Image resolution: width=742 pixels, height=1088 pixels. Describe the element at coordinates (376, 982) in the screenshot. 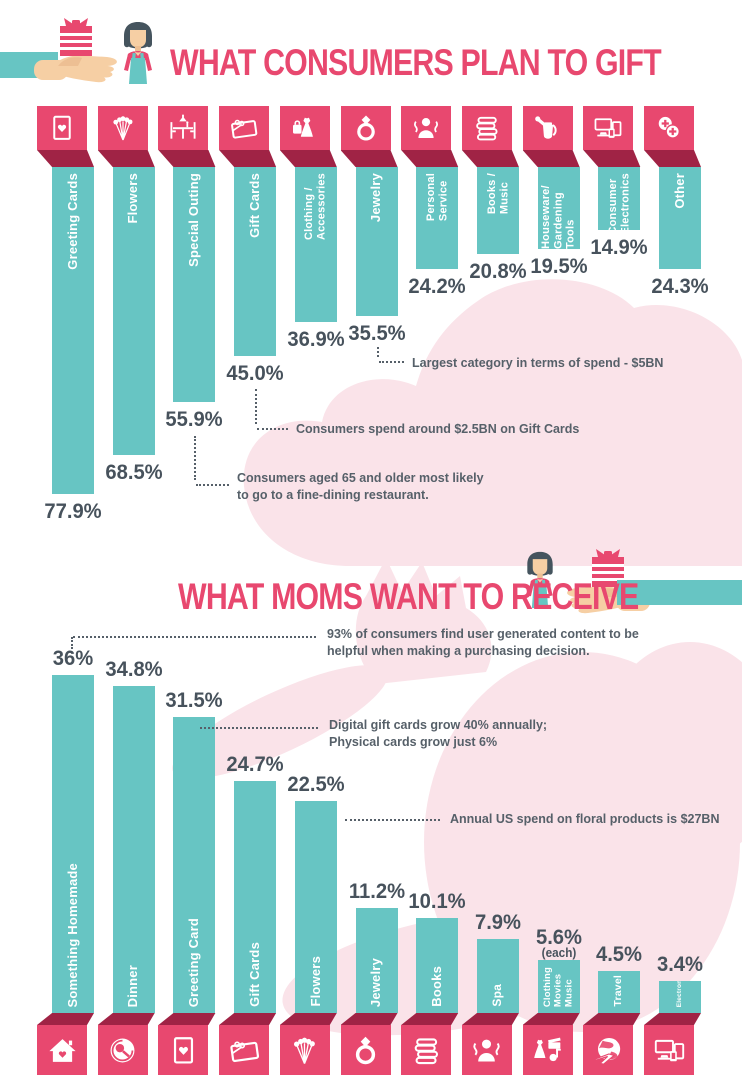

I see `category-label-text: Jewelry` at that location.